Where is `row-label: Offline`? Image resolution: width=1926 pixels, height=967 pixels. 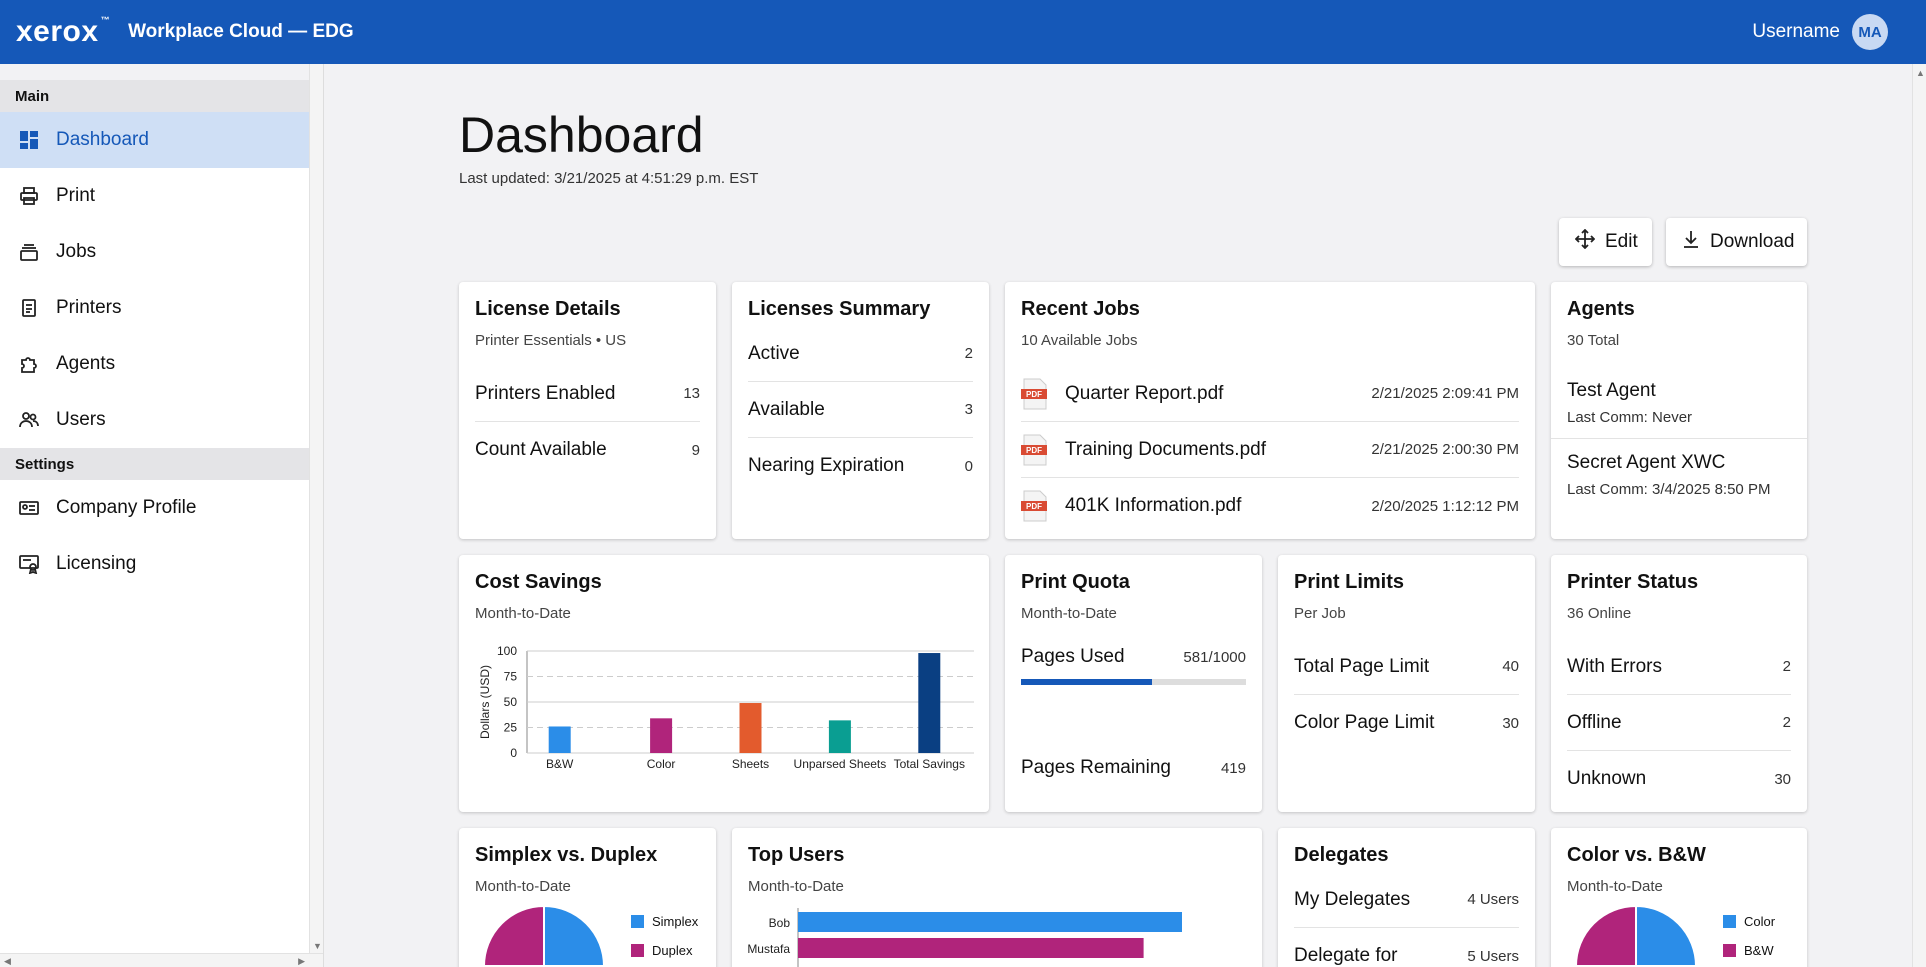 row-label: Offline is located at coordinates (1594, 722).